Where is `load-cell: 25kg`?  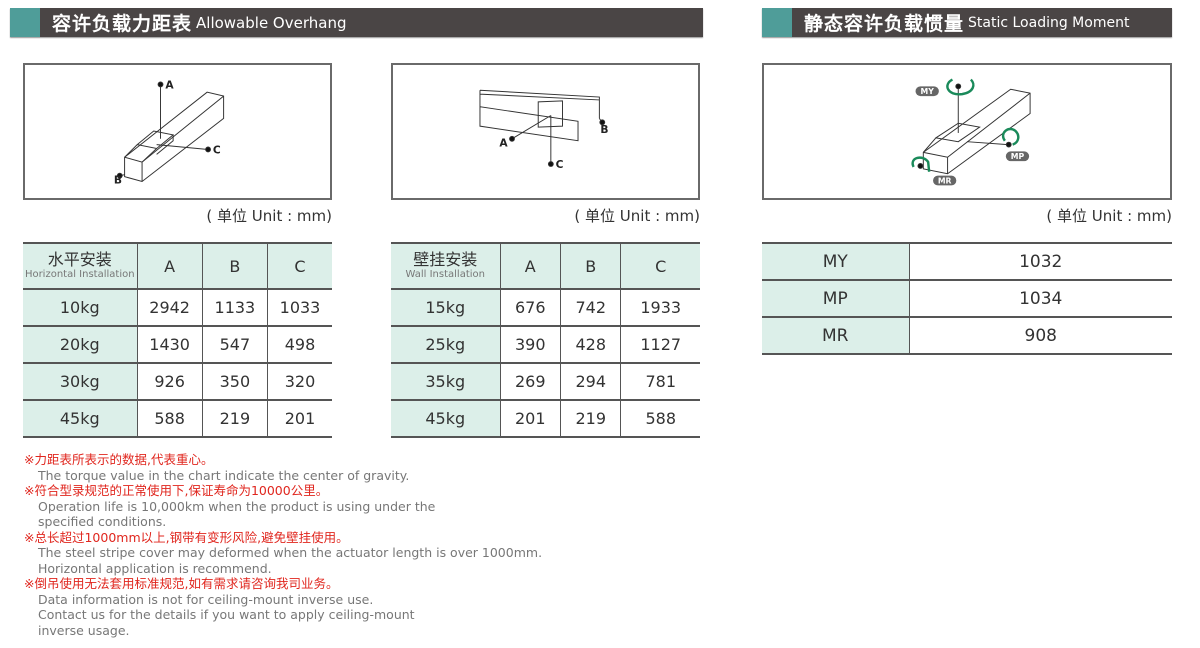 load-cell: 25kg is located at coordinates (445, 345).